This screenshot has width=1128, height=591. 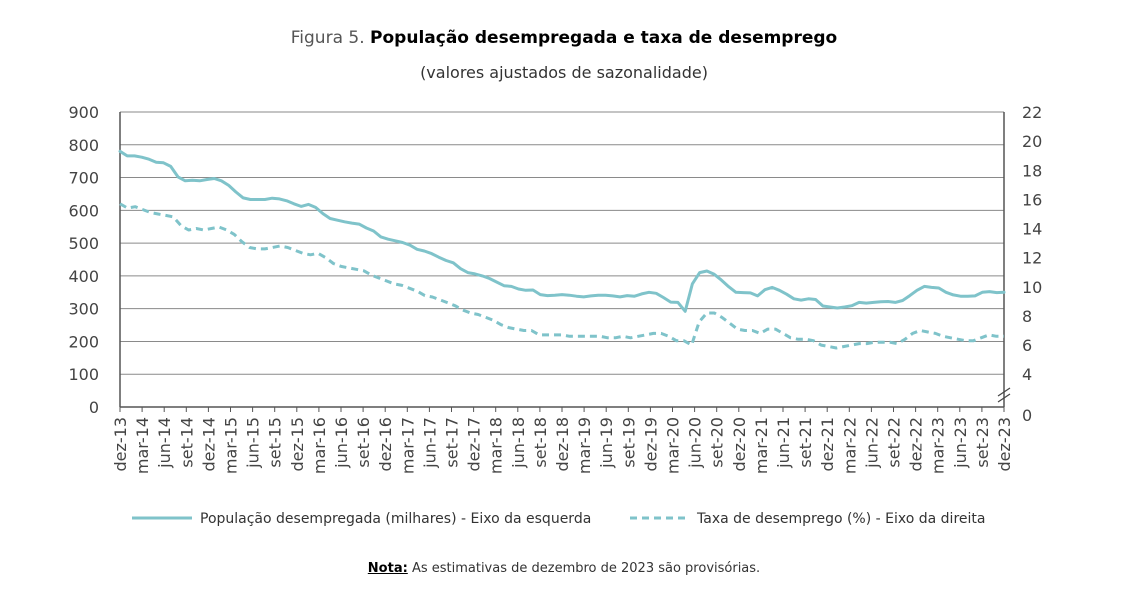 I want to click on x-tick-label: set-19, so click(x=628, y=442).